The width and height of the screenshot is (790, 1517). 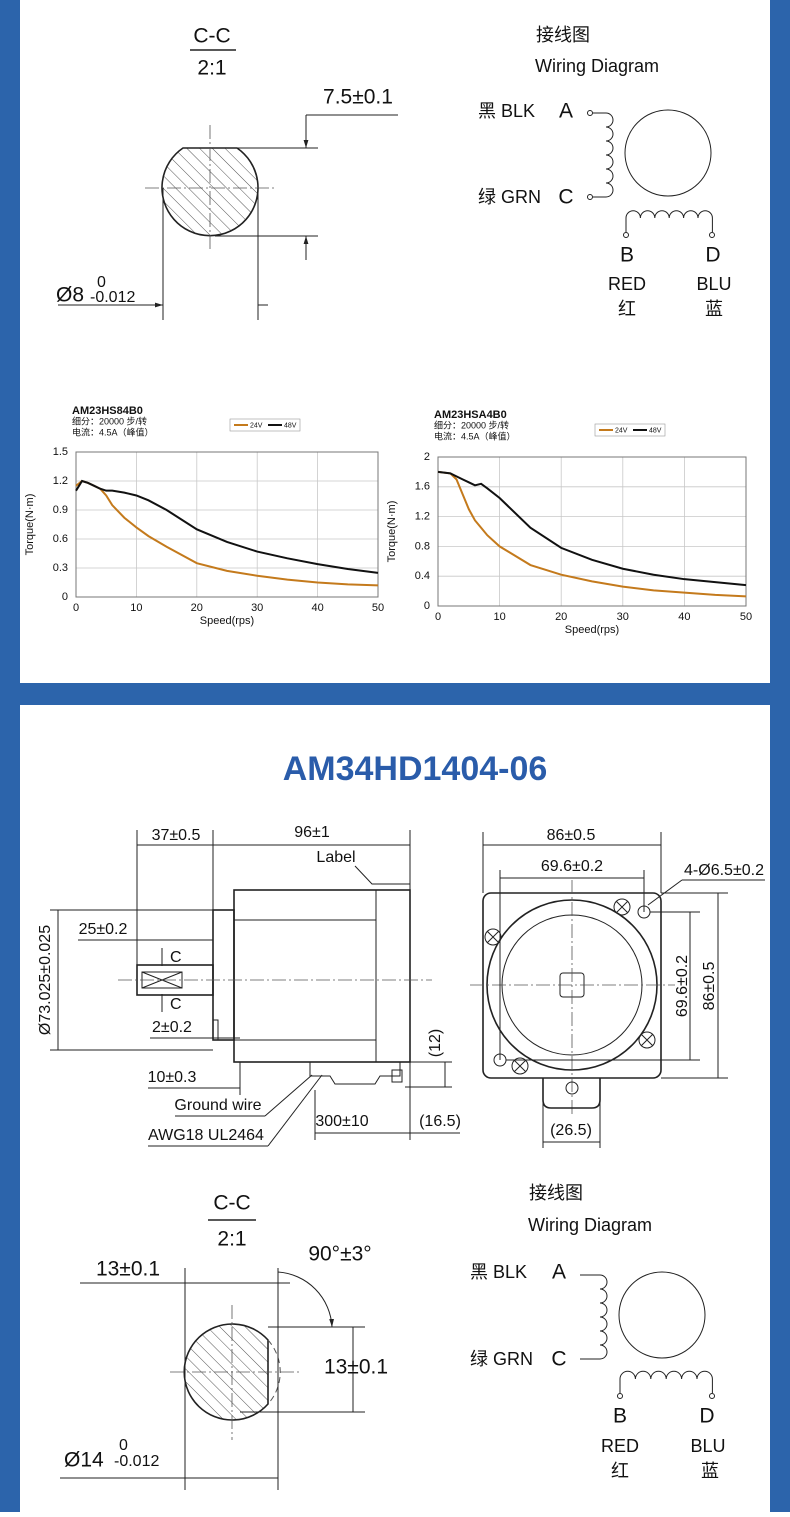 I want to click on flat-dim: 13±0.1, so click(x=128, y=1269).